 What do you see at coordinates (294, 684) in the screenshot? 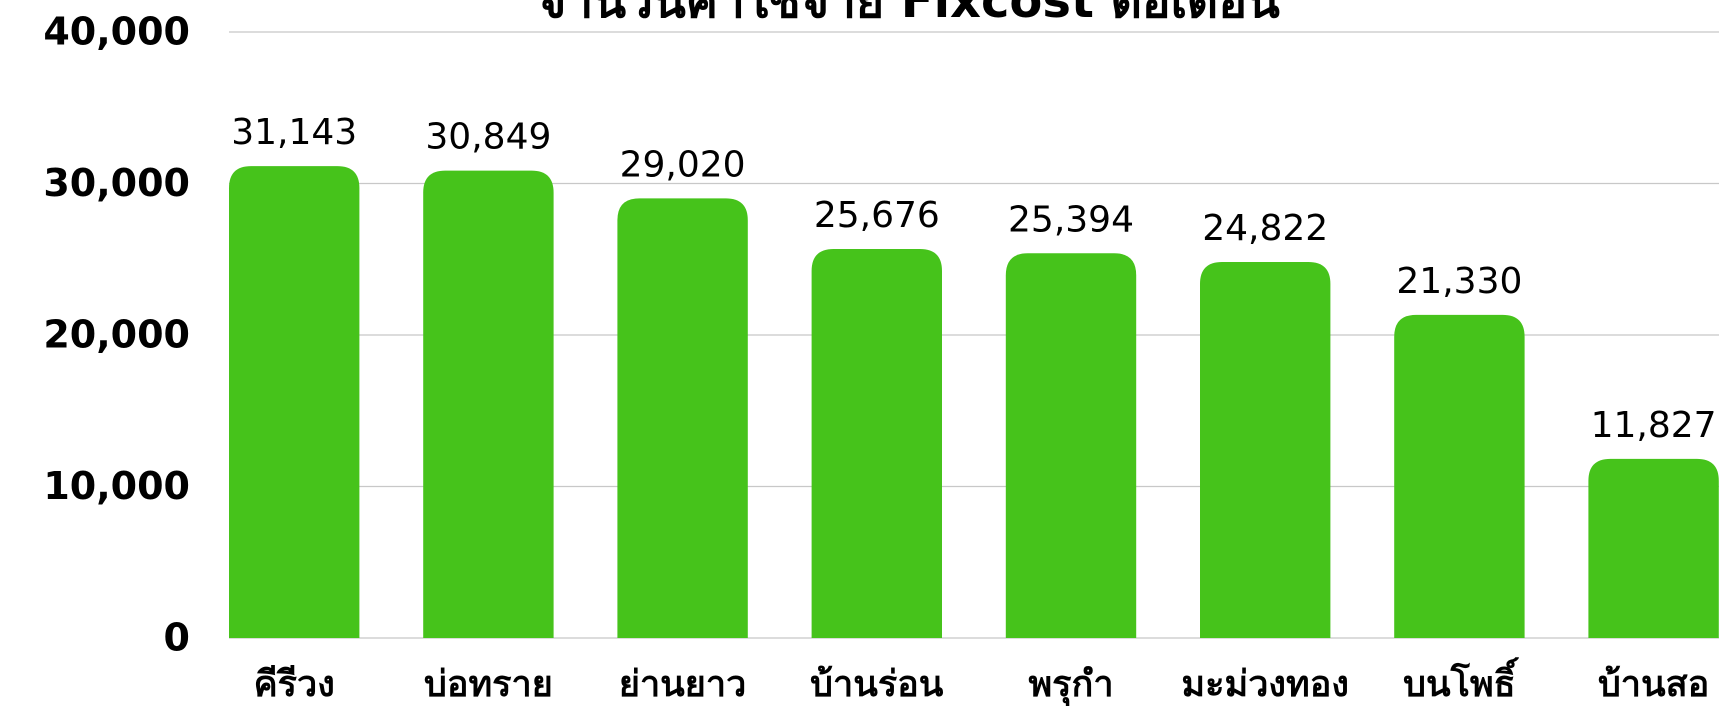
I see `x-tick-label: คีรีวง` at bounding box center [294, 684].